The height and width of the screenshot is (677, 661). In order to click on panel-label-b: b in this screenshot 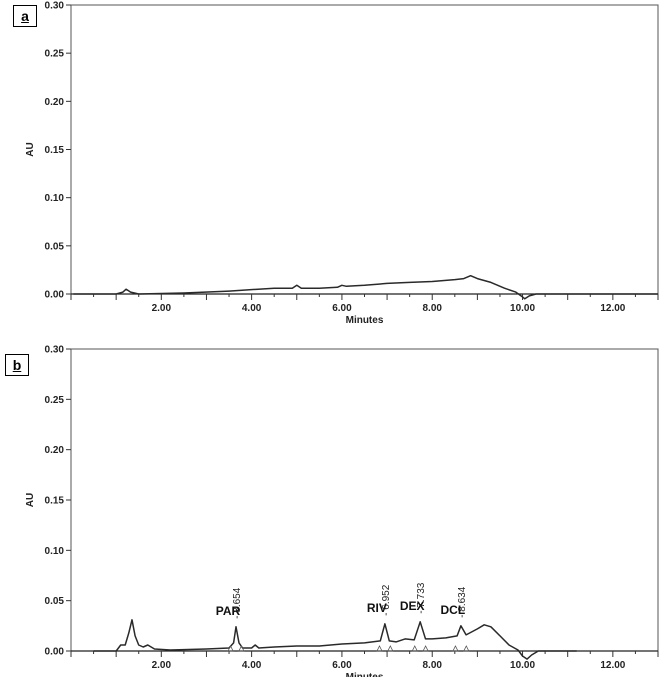, I will do `click(17, 365)`.